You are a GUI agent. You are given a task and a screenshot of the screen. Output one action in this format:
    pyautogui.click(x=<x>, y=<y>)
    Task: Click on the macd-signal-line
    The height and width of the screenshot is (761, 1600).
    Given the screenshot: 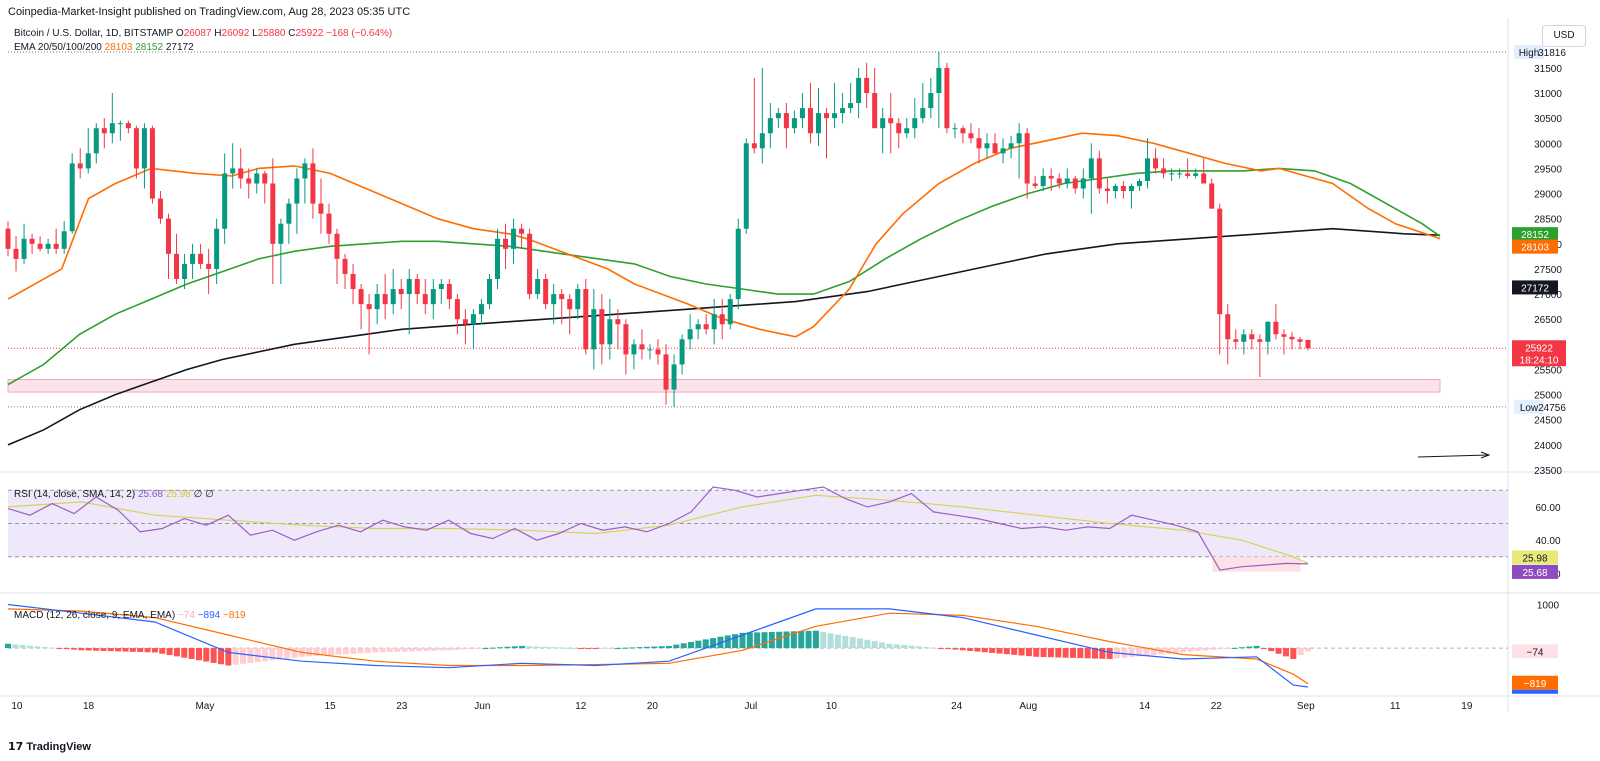 What is the action you would take?
    pyautogui.click(x=658, y=646)
    